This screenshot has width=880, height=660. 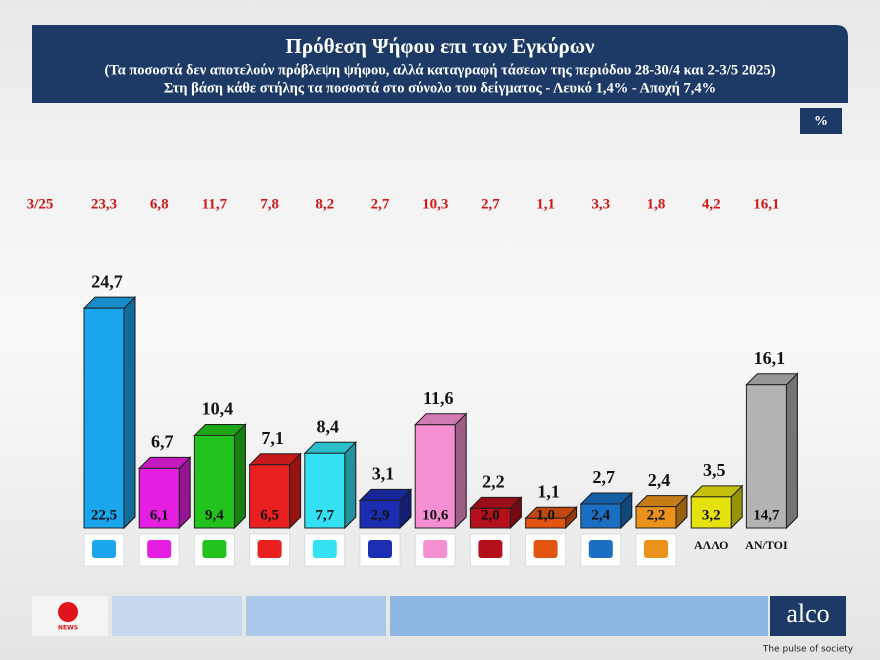 What do you see at coordinates (104, 204) in the screenshot?
I see `previous-value-label: 23,3` at bounding box center [104, 204].